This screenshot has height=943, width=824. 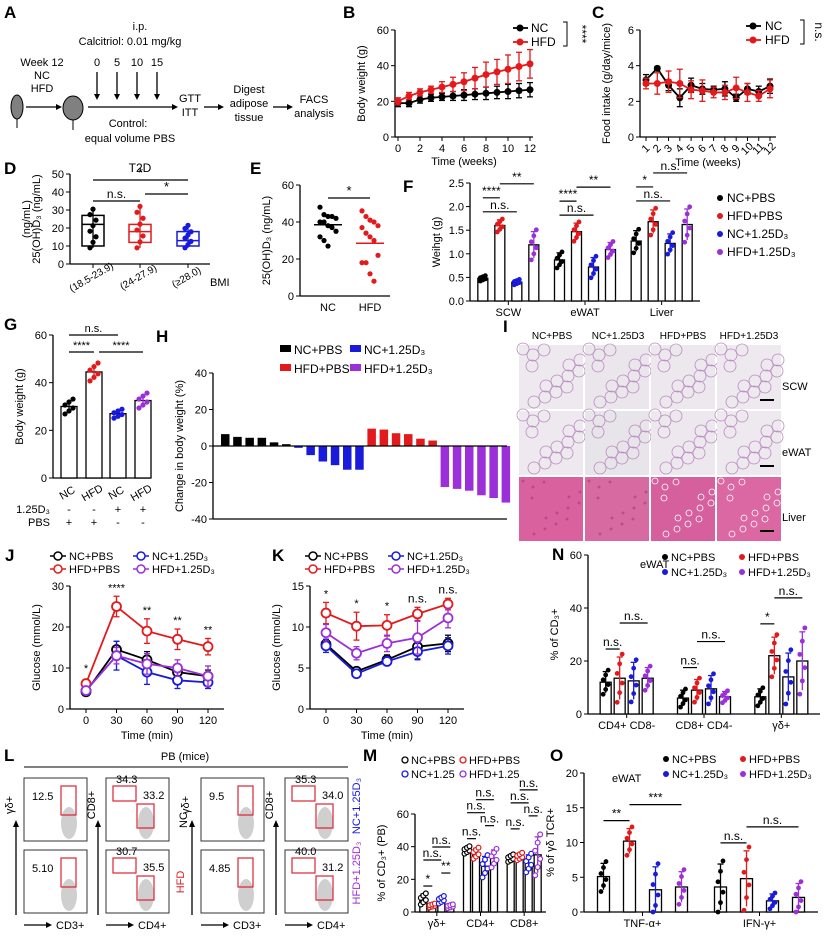 I want to click on panel-label-e: E, so click(x=255, y=168).